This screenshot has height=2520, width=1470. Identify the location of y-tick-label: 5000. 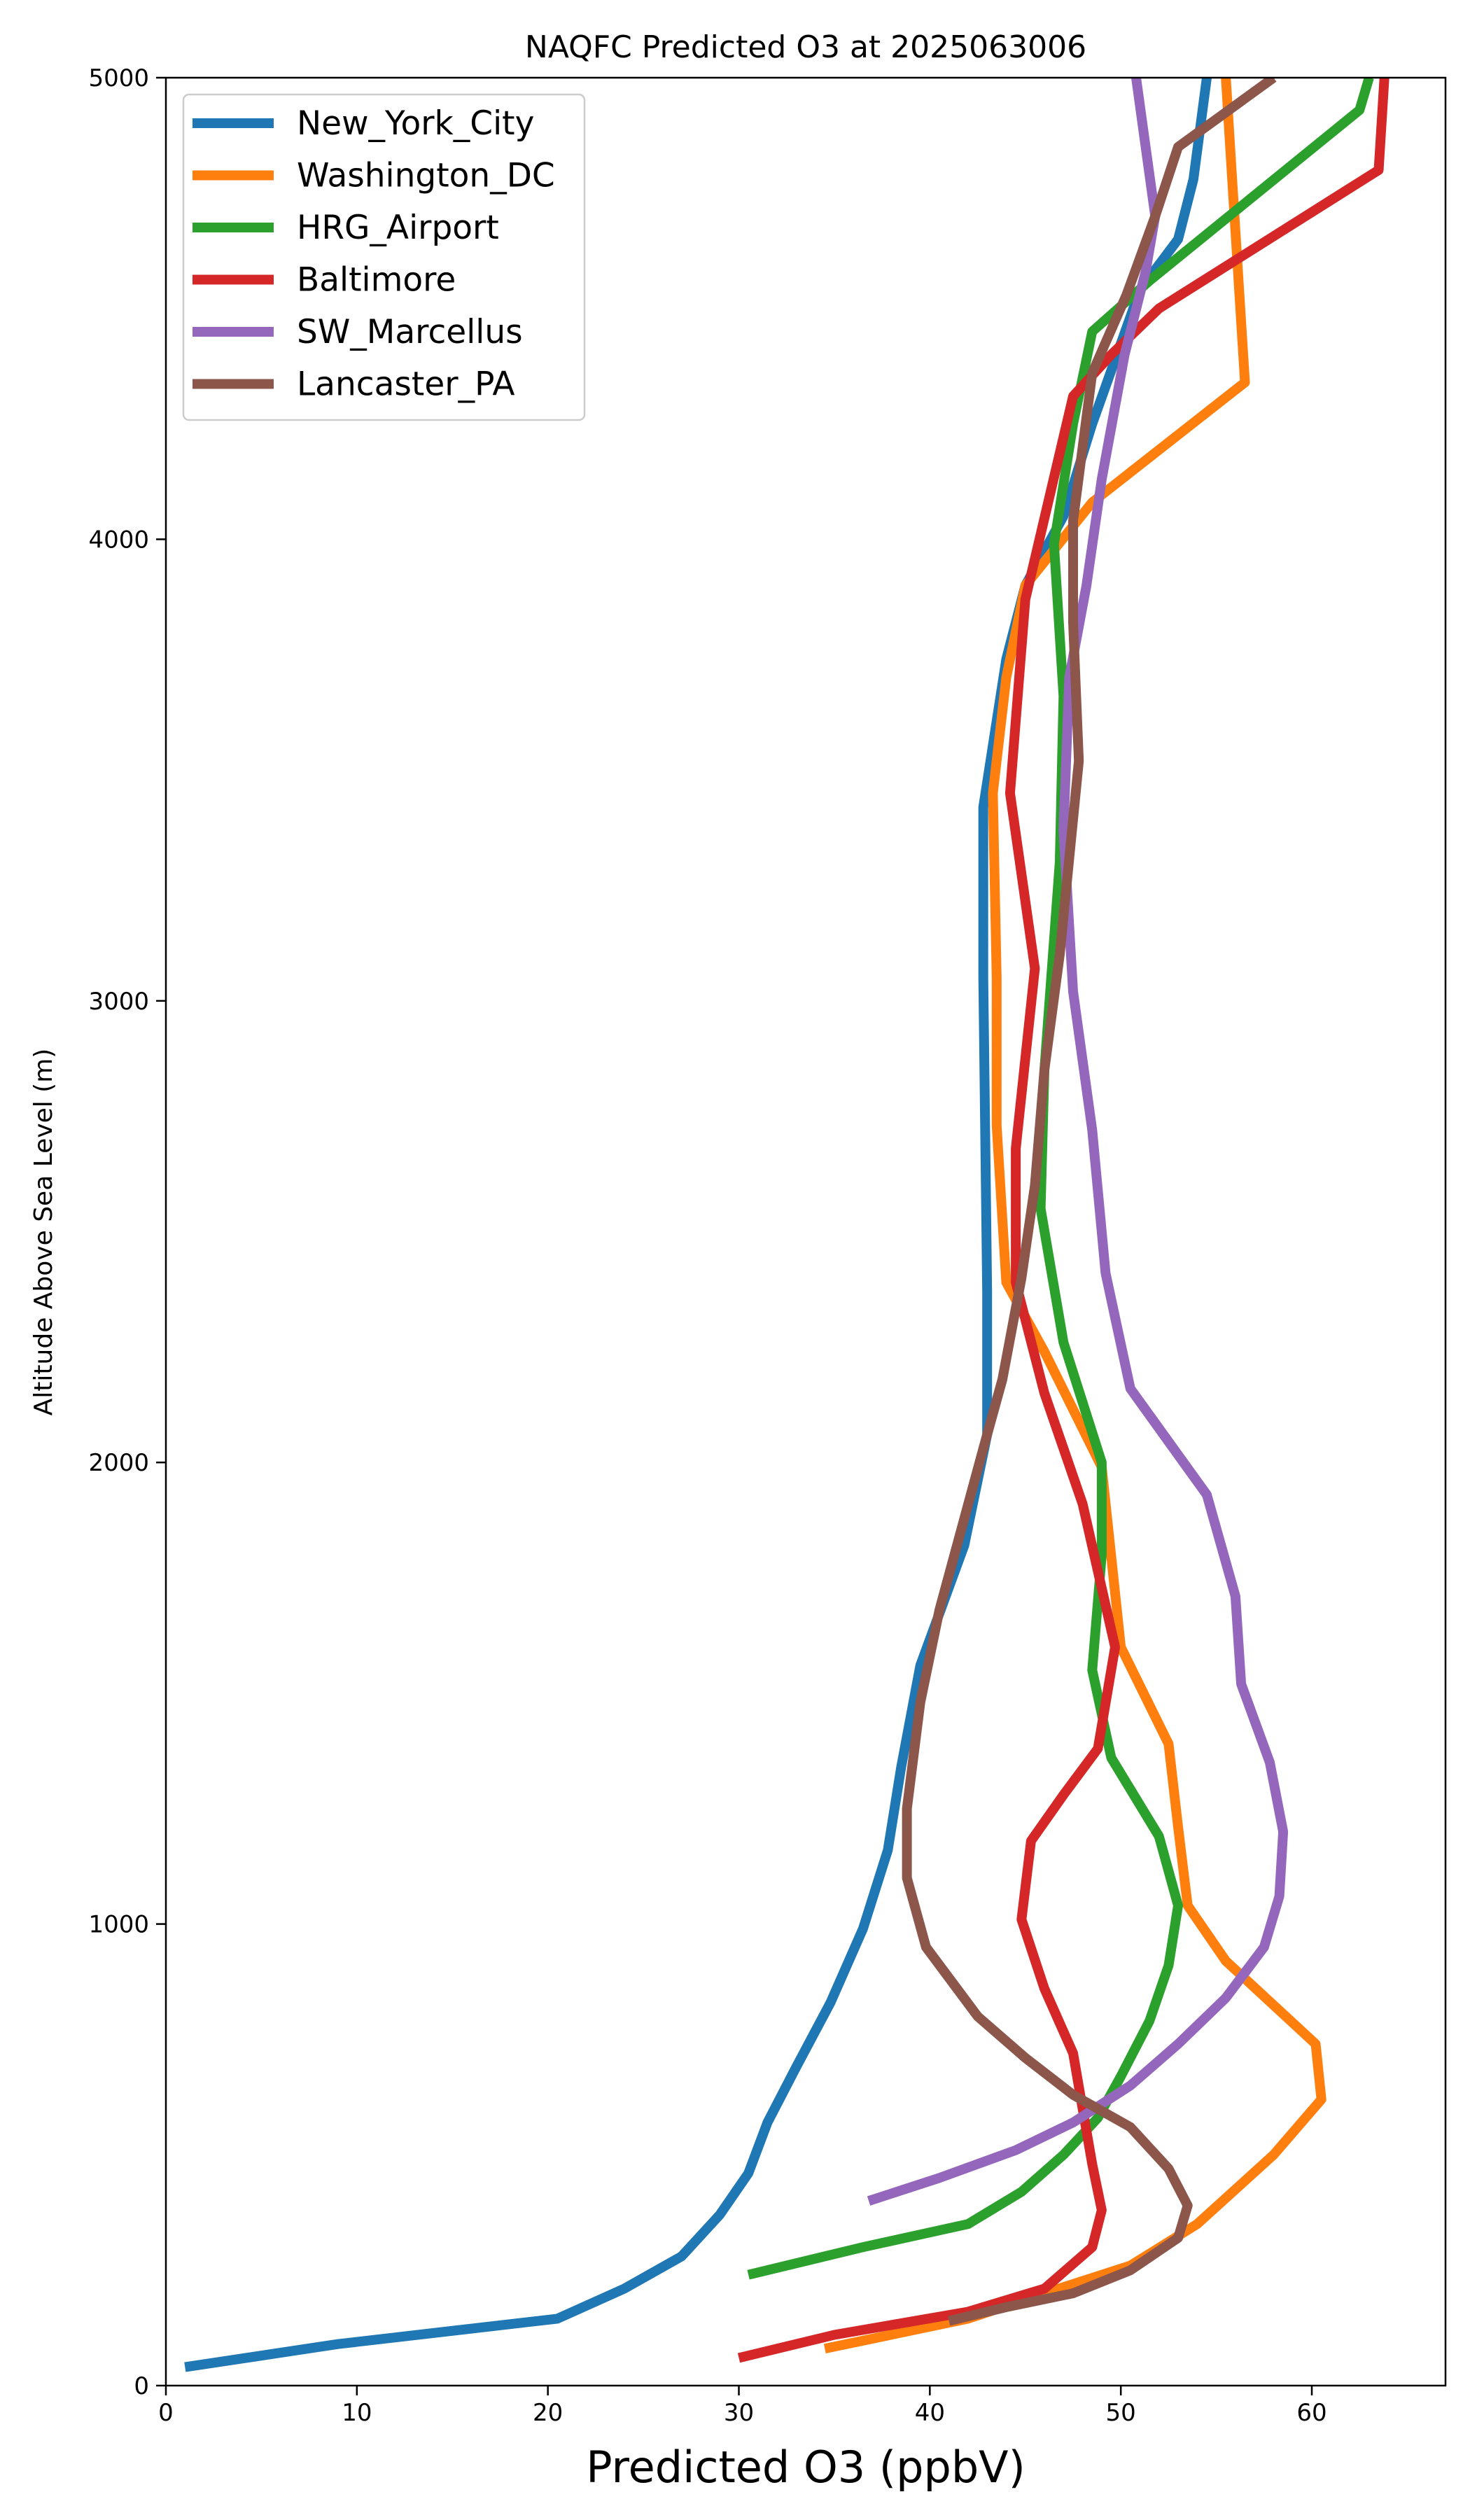
(118, 78).